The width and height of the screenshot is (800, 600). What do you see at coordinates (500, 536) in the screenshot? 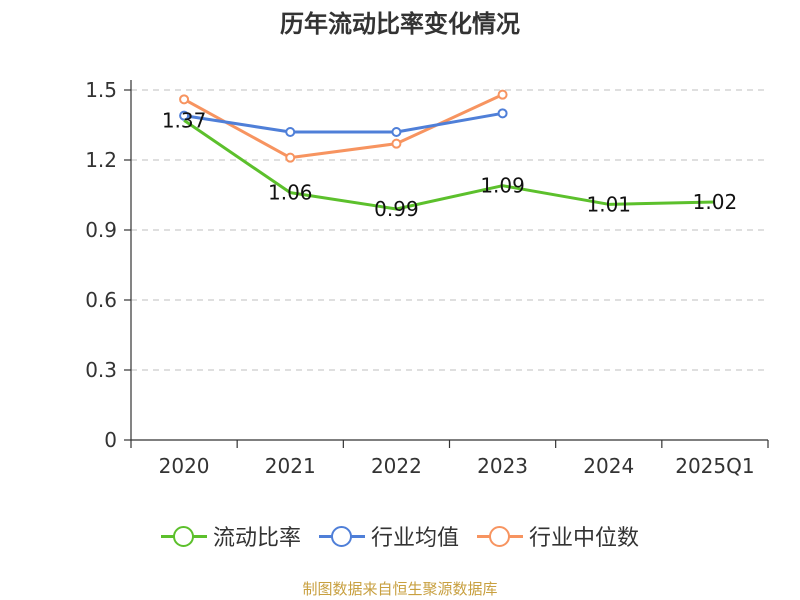
I see `legend-marker-industry-median` at bounding box center [500, 536].